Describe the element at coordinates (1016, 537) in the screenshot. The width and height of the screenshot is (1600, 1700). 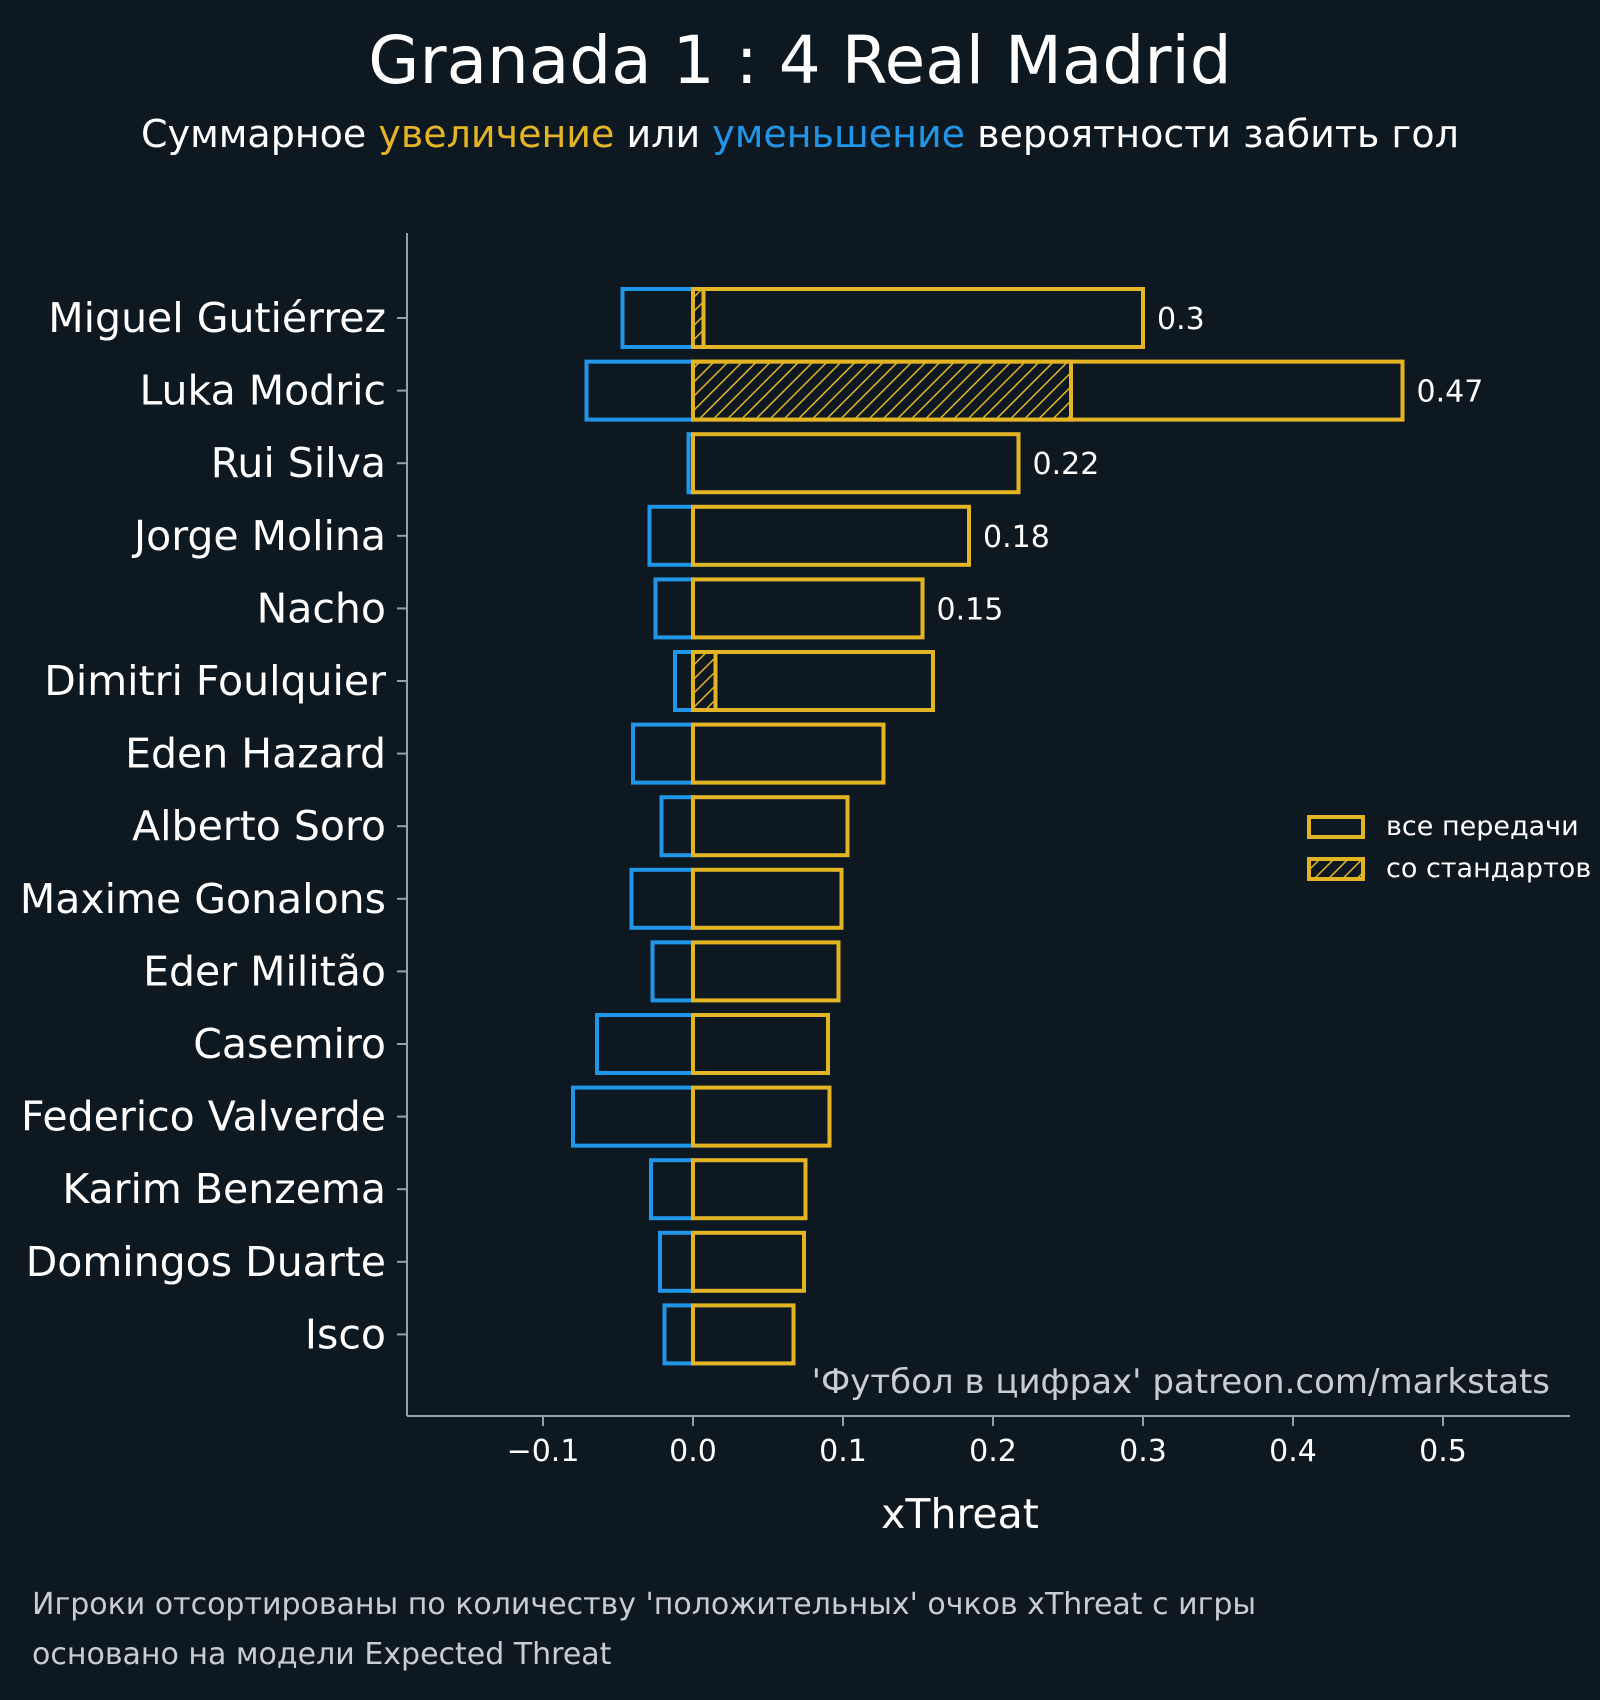
I see `value-label: 0.18` at that location.